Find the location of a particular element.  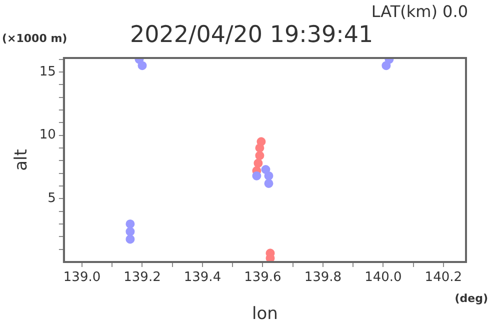

y-tick-label: 10 is located at coordinates (47, 135).